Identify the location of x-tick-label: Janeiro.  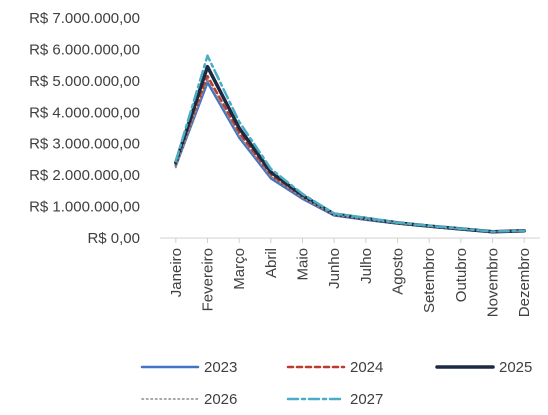
(176, 272).